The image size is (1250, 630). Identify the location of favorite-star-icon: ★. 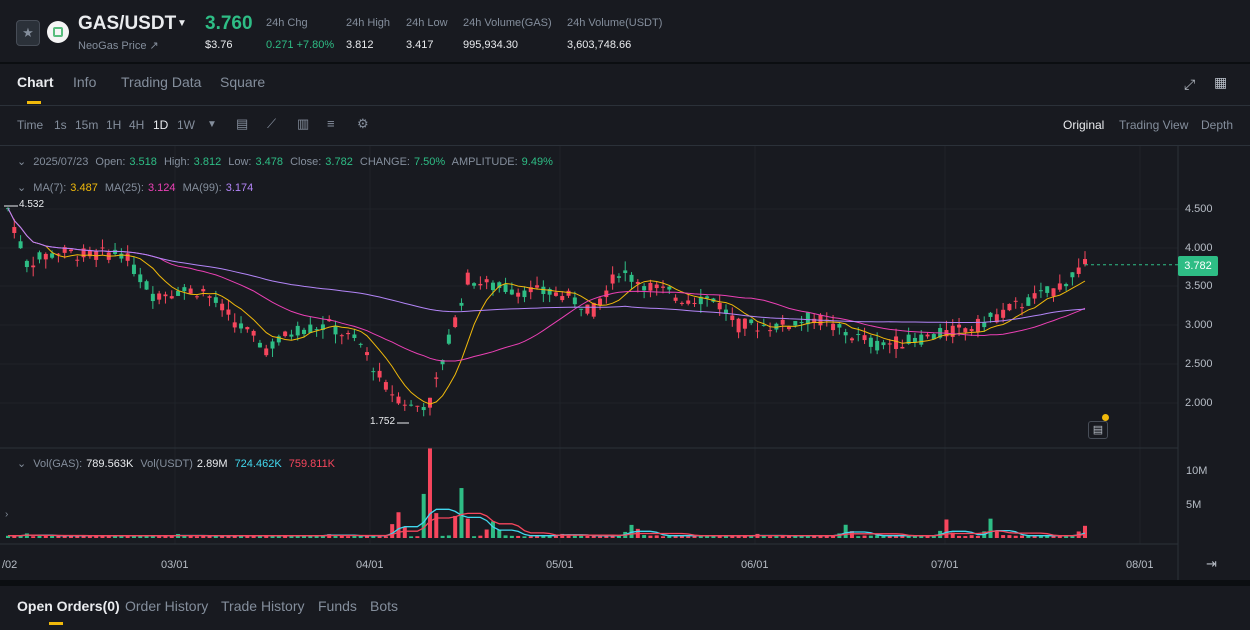
(28, 33).